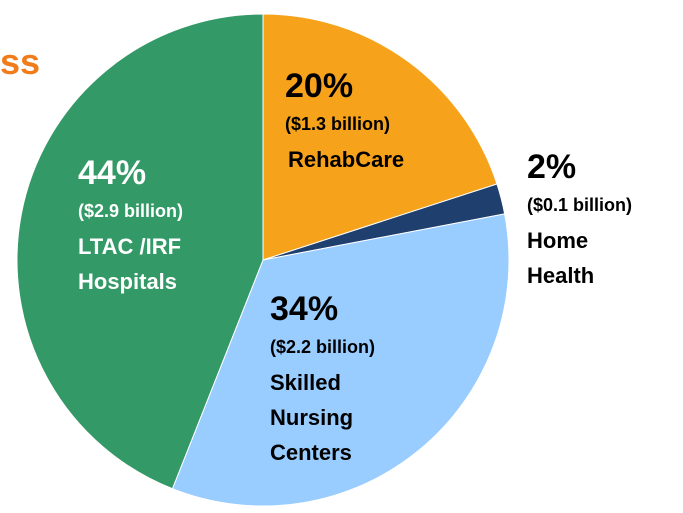 Image resolution: width=683 pixels, height=513 pixels. What do you see at coordinates (560, 275) in the screenshot?
I see `category-label: Health` at bounding box center [560, 275].